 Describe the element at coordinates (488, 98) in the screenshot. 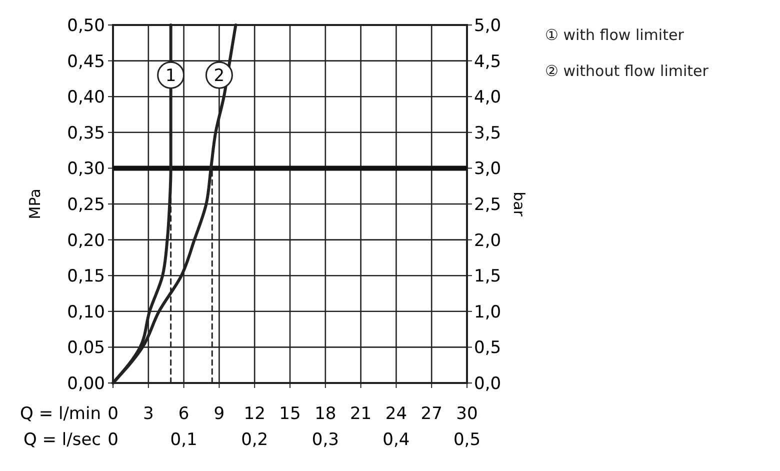

I see `y2-tick-label: 4,0` at that location.